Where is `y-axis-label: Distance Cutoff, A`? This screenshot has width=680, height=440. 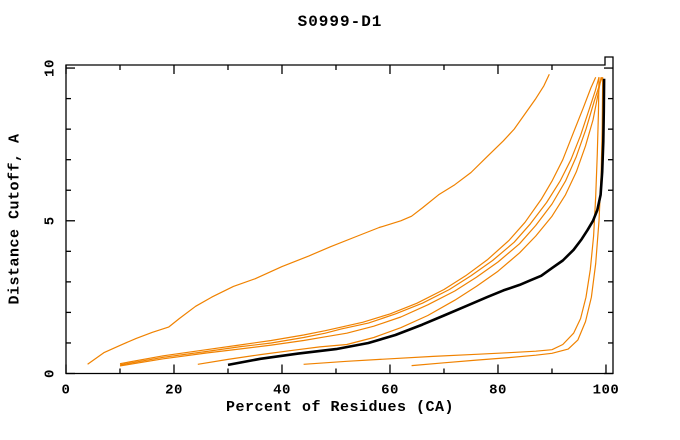
y-axis-label: Distance Cutoff, A is located at coordinates (15, 219).